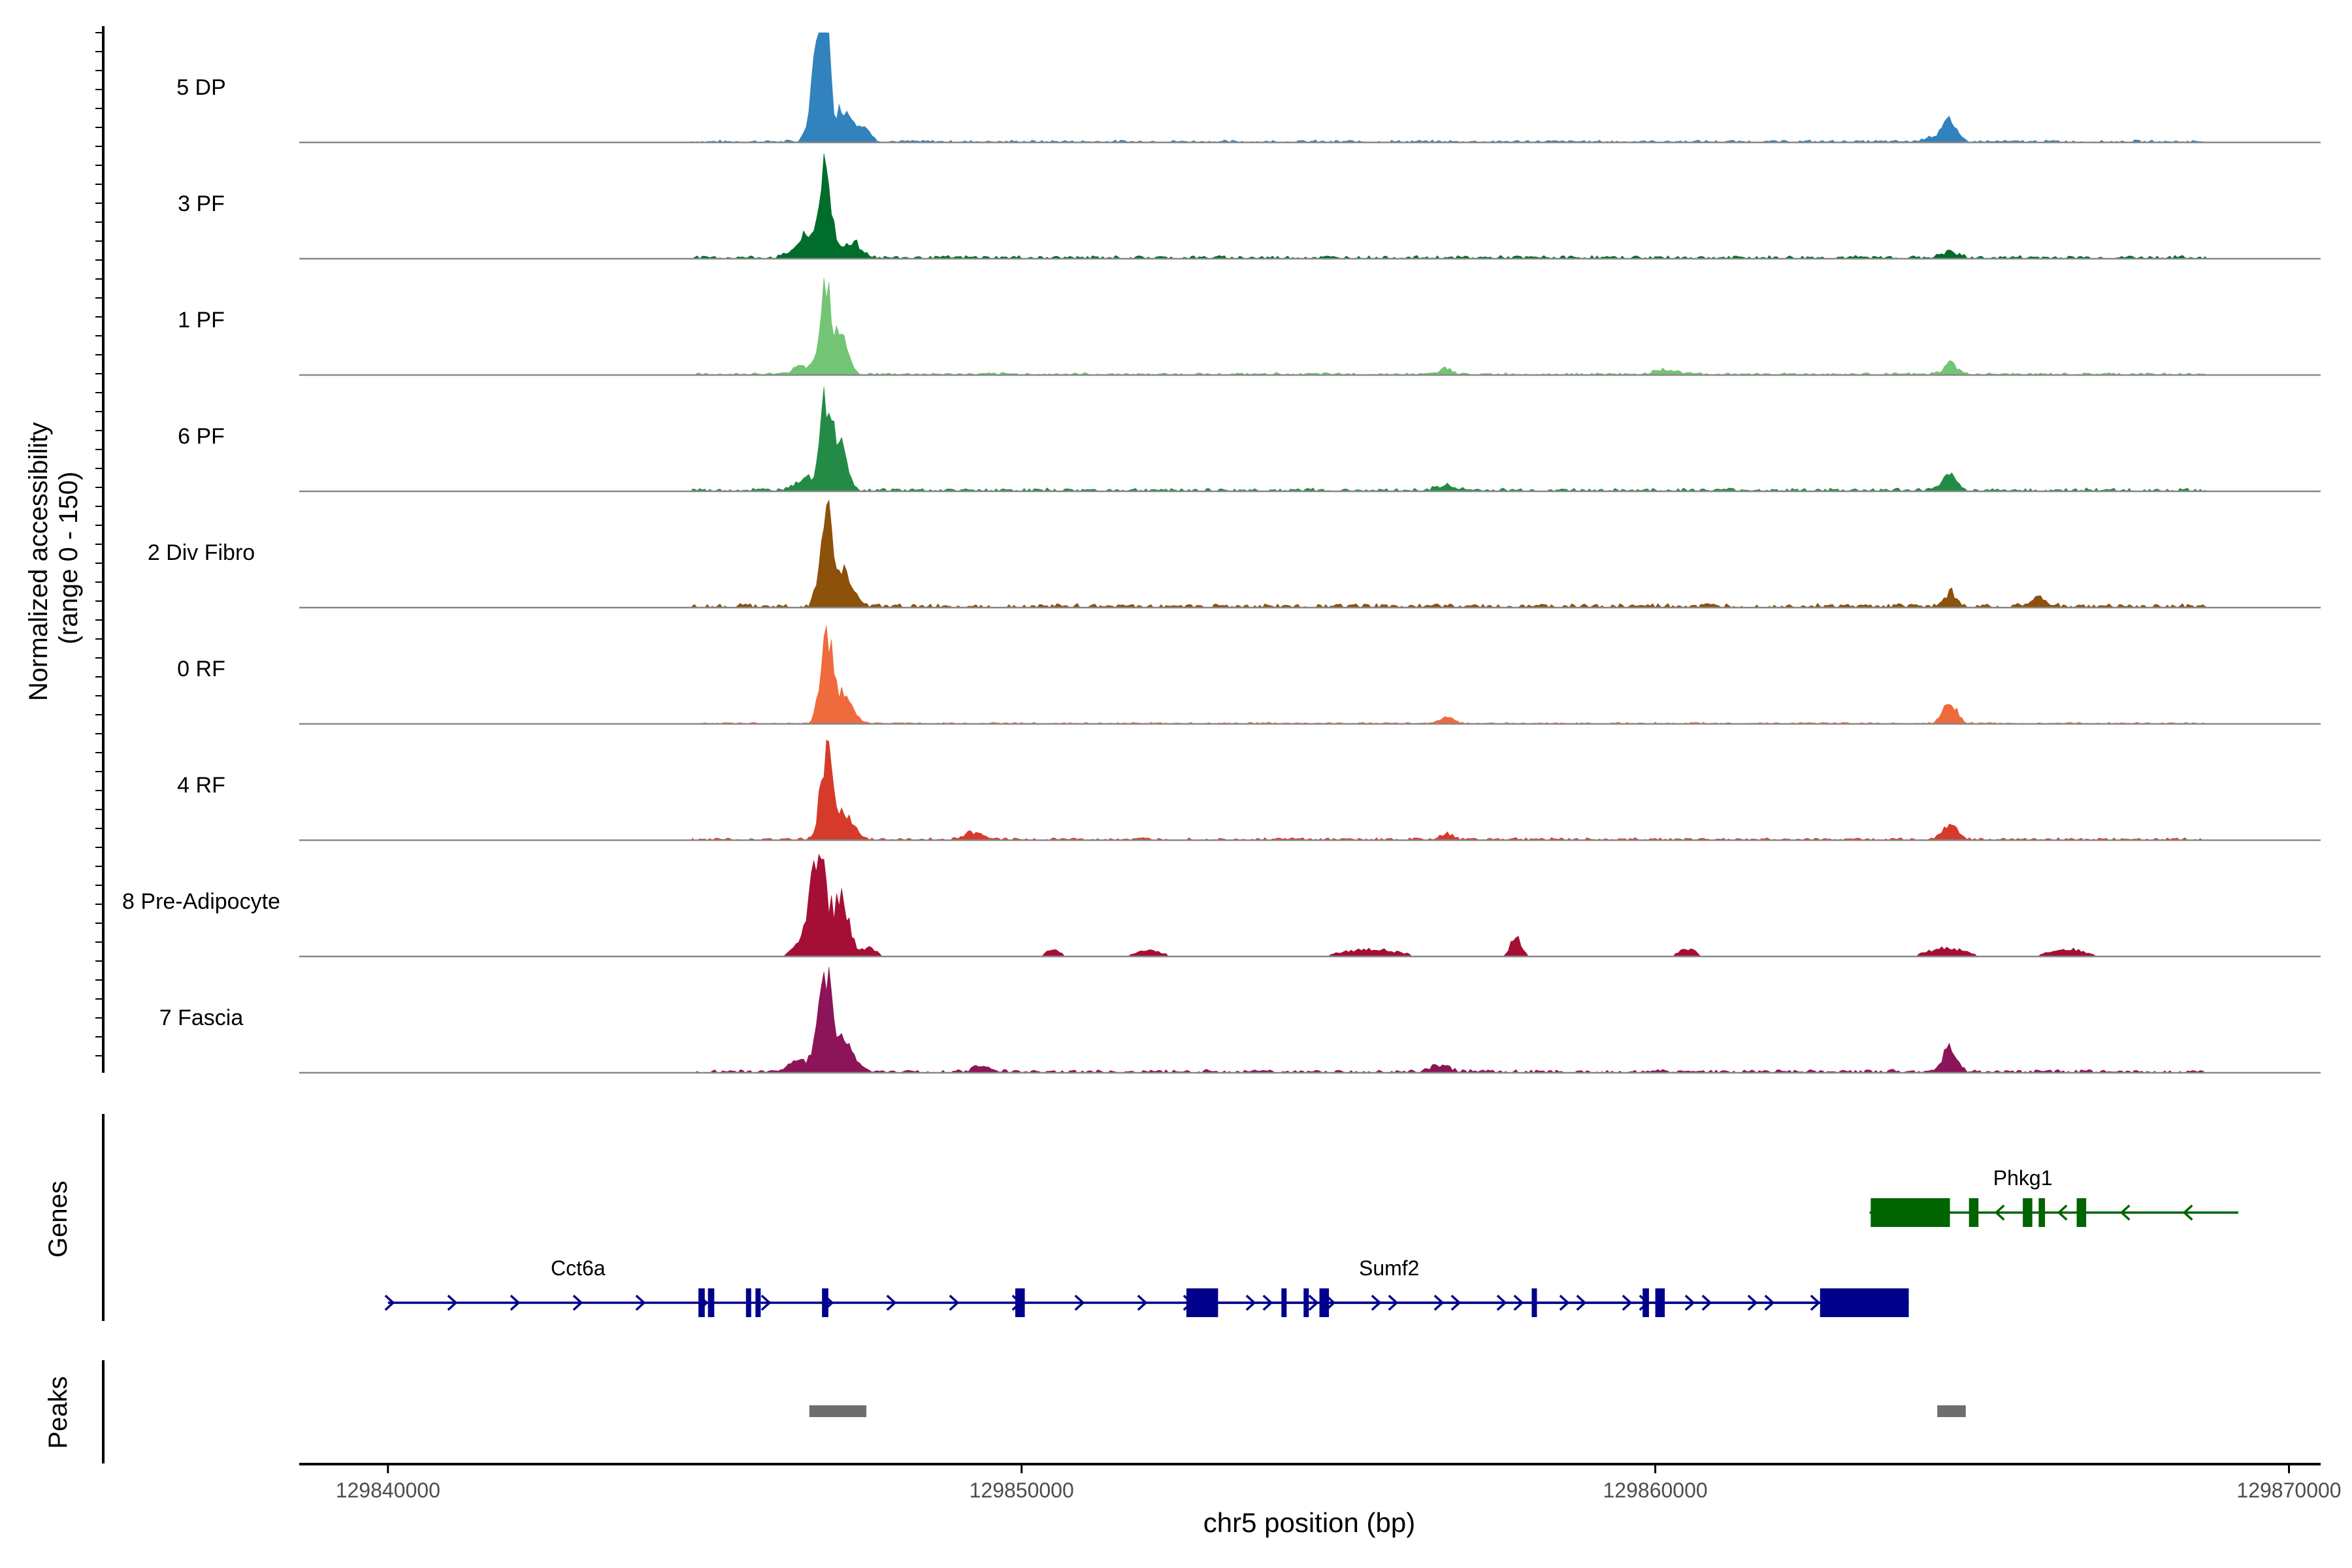 The image size is (2352, 1568). What do you see at coordinates (1389, 1268) in the screenshot?
I see `gene-name-label: Sumf2` at bounding box center [1389, 1268].